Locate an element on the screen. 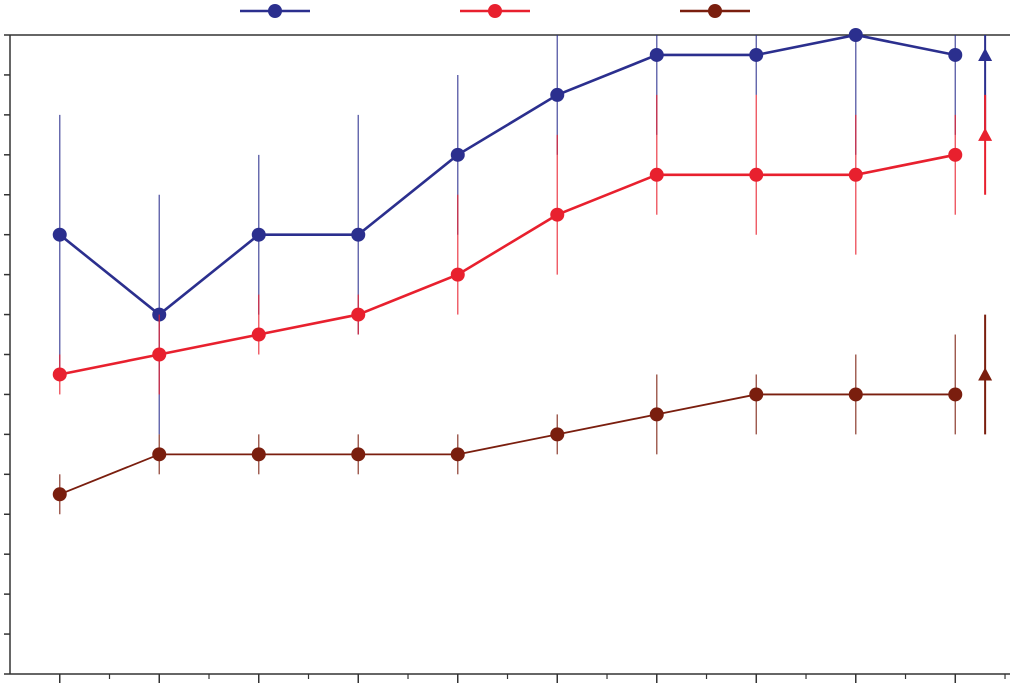  legend is located at coordinates (495, 11).